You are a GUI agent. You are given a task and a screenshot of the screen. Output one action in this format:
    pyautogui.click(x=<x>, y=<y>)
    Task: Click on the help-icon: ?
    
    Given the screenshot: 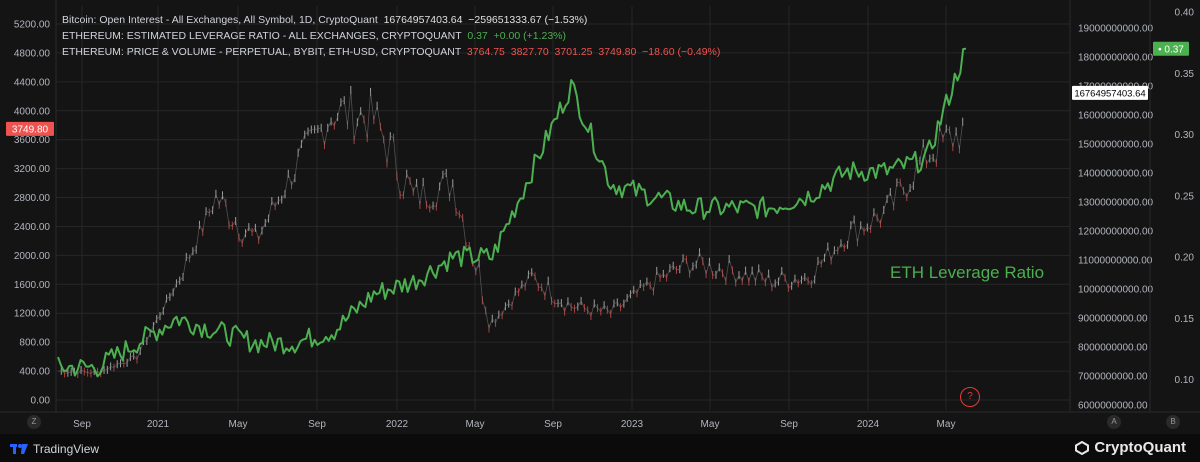 What is the action you would take?
    pyautogui.click(x=970, y=397)
    